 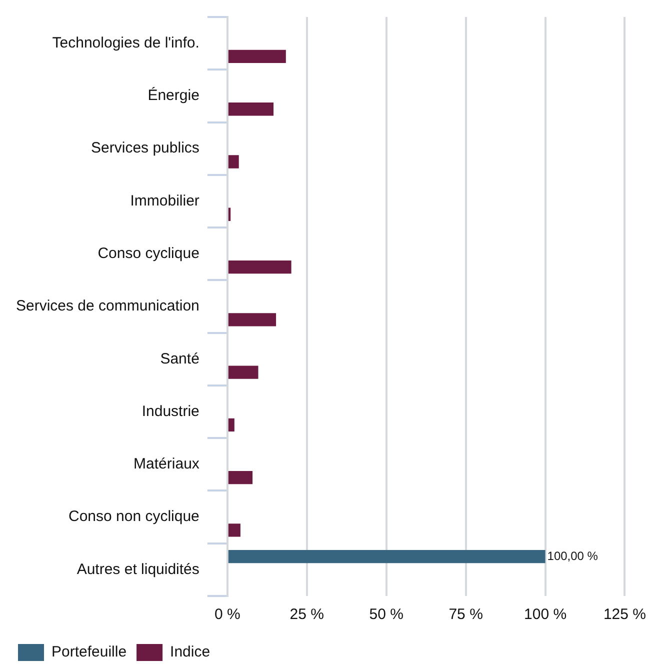 I want to click on y-tick-label: Immobilier, so click(x=165, y=201).